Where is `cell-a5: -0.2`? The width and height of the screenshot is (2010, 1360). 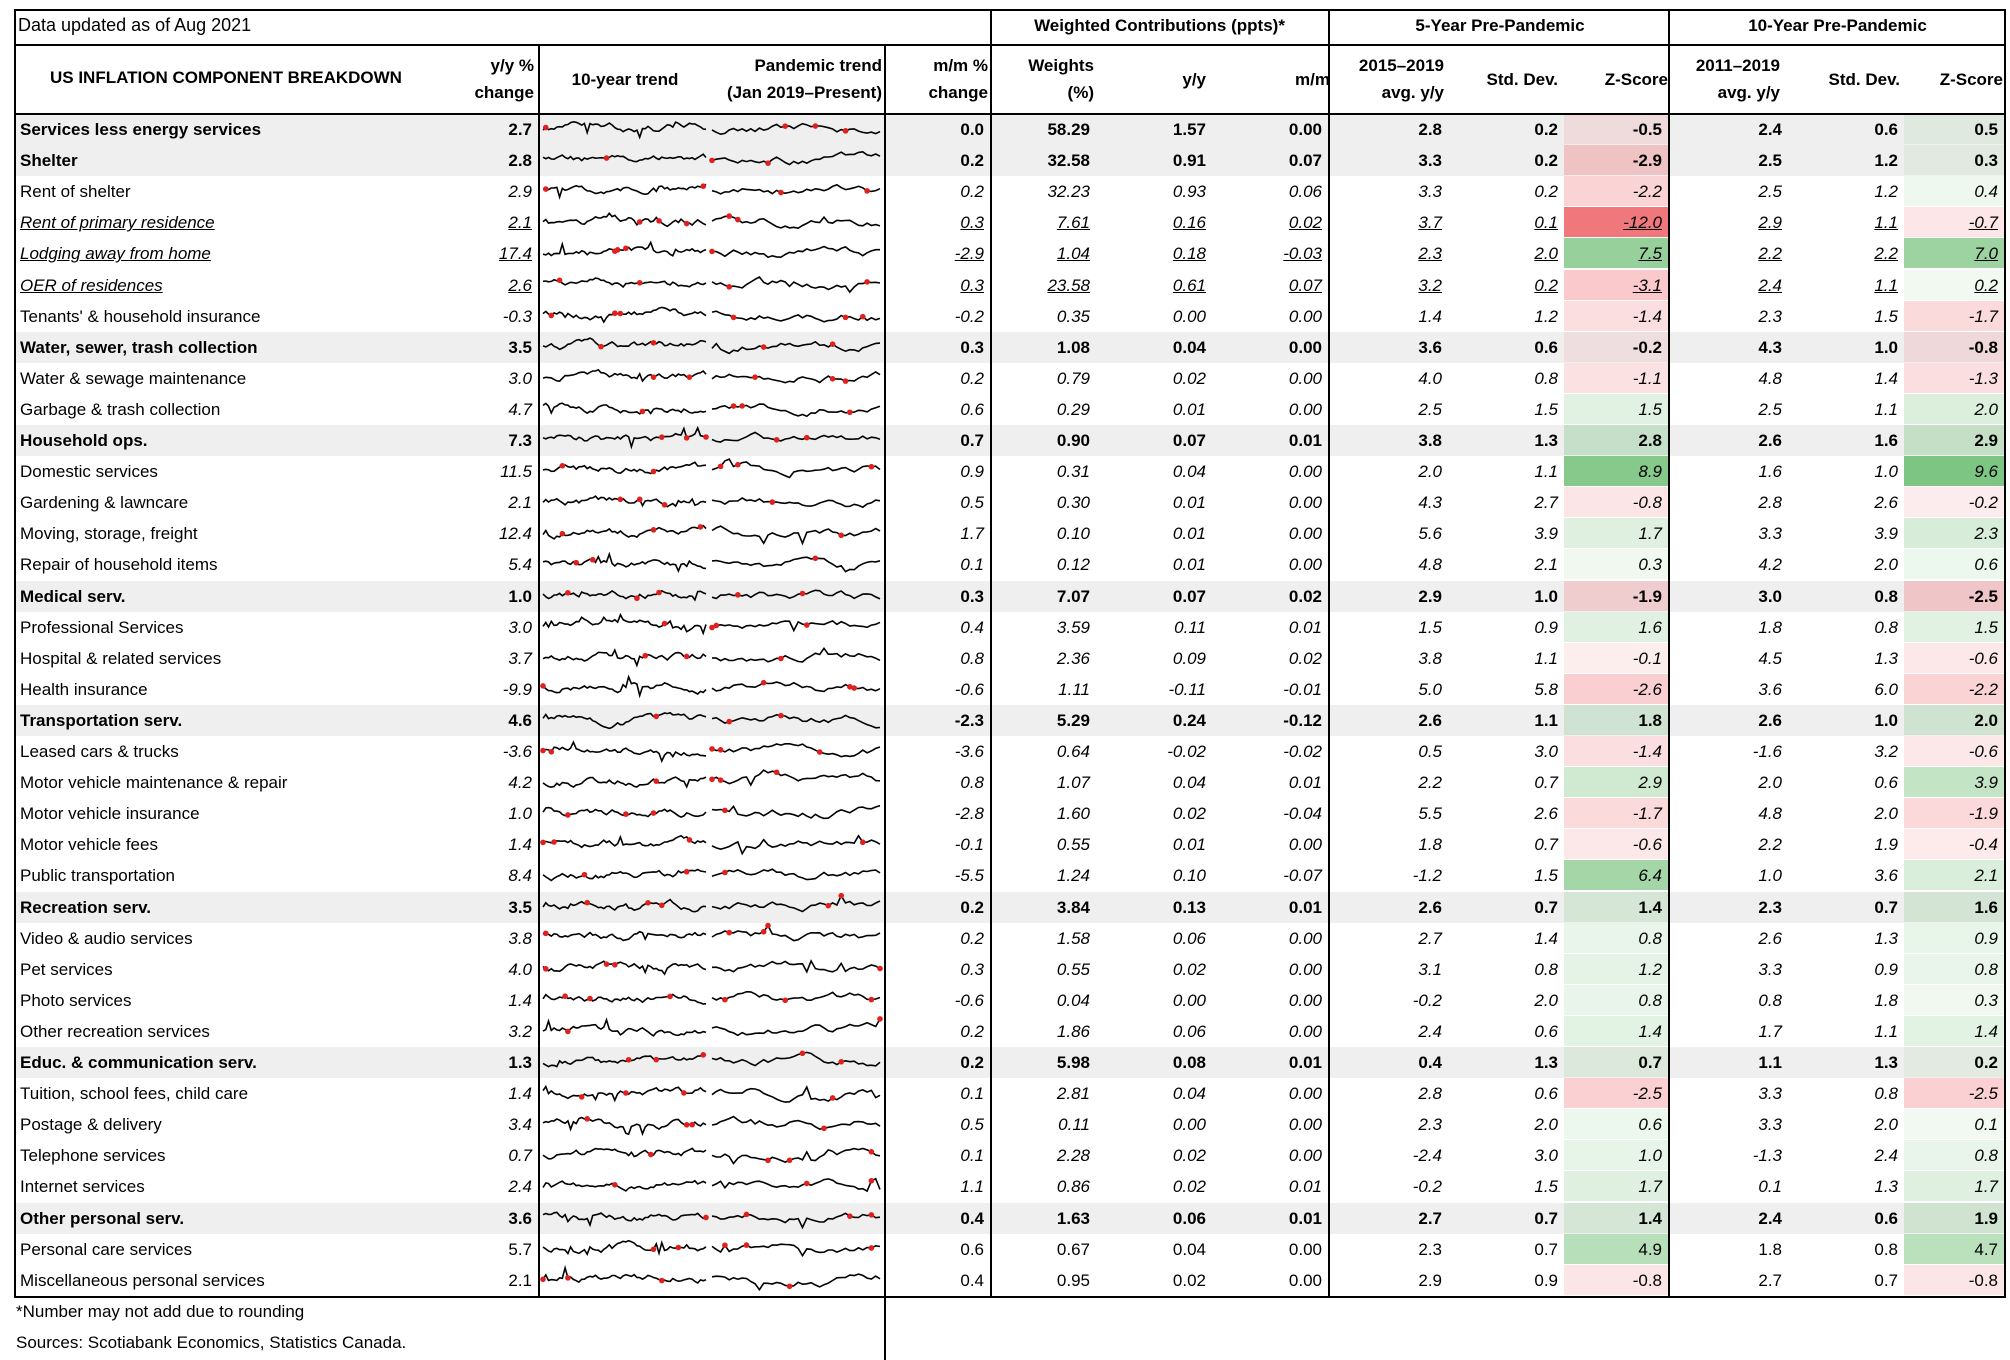
cell-a5: -0.2 is located at coordinates (1427, 1187).